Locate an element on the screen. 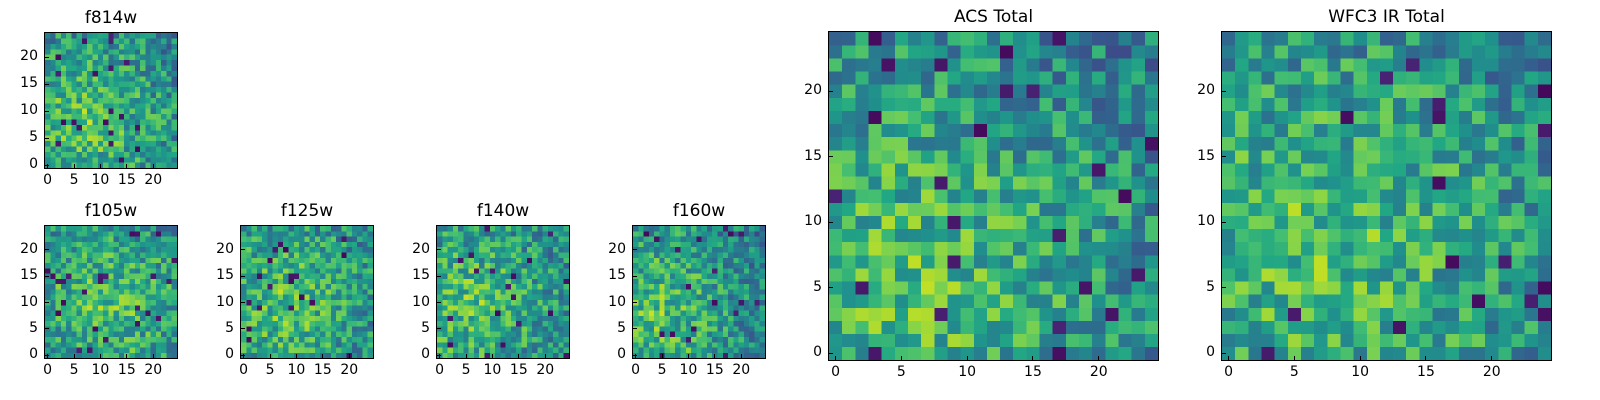 This screenshot has width=1600, height=400. y-tick-label: 0 is located at coordinates (621, 354).